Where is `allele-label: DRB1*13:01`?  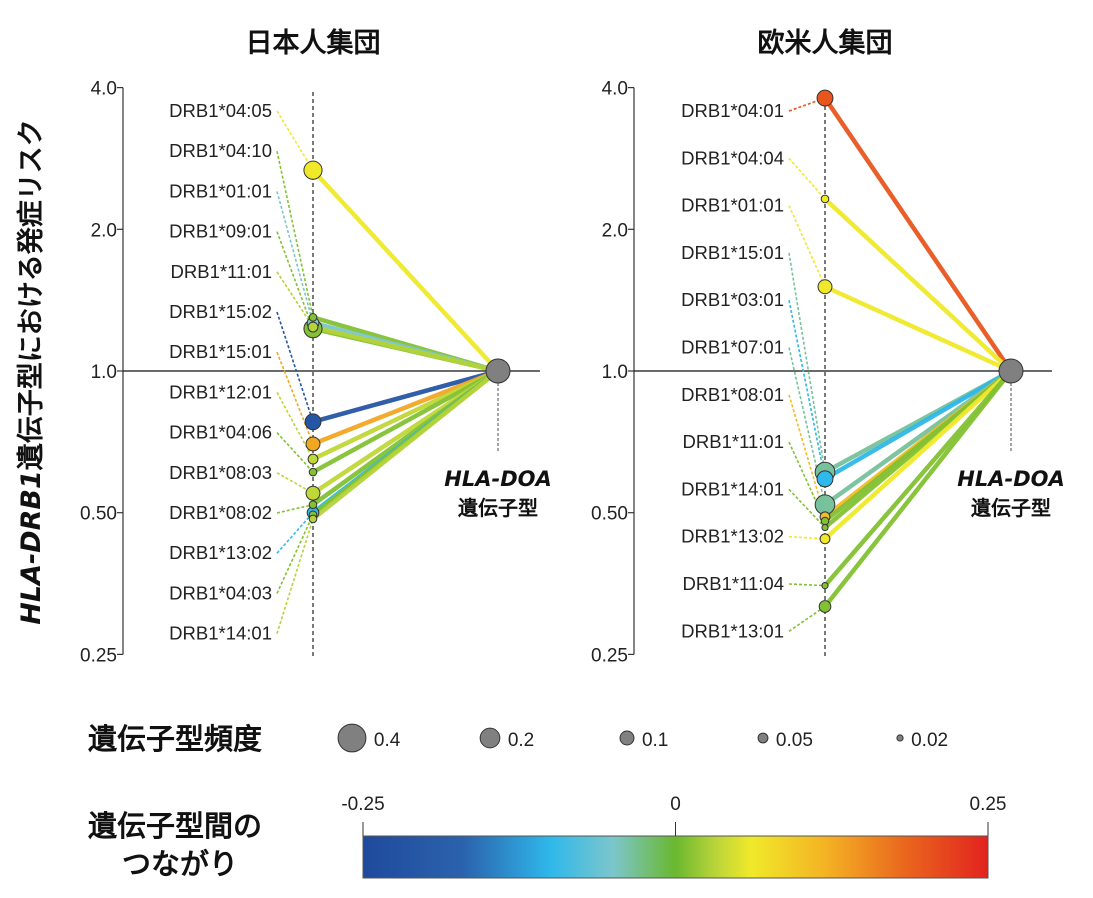
allele-label: DRB1*13:01 is located at coordinates (732, 630).